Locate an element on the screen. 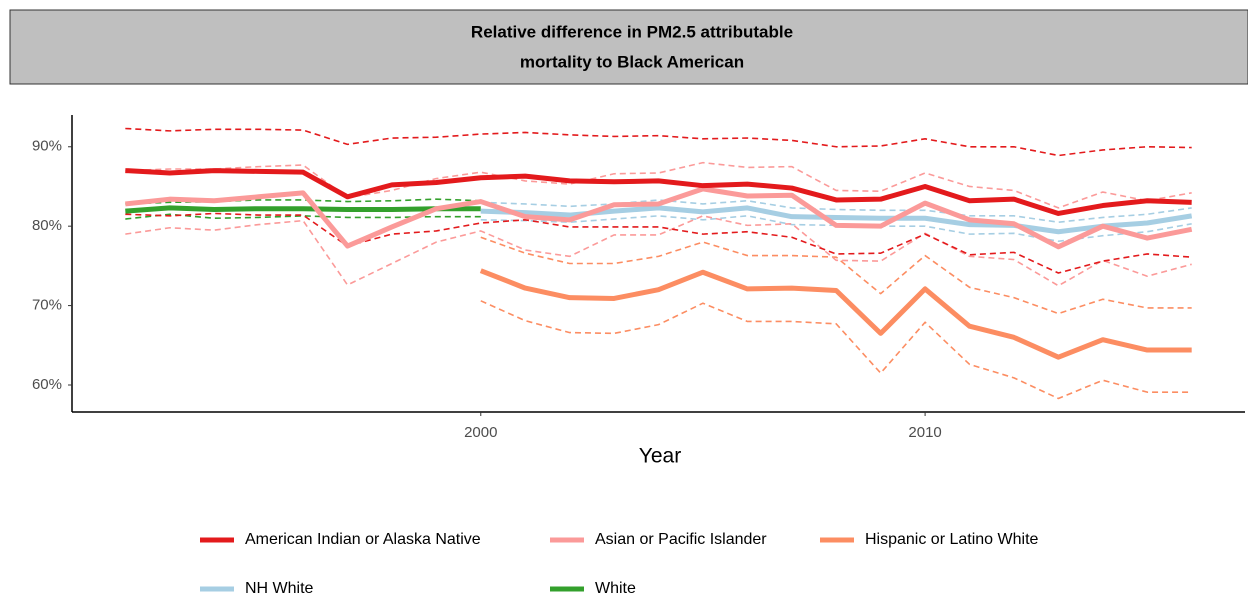 Image resolution: width=1248 pixels, height=596 pixels. x-tick-label: 2000 is located at coordinates (480, 432).